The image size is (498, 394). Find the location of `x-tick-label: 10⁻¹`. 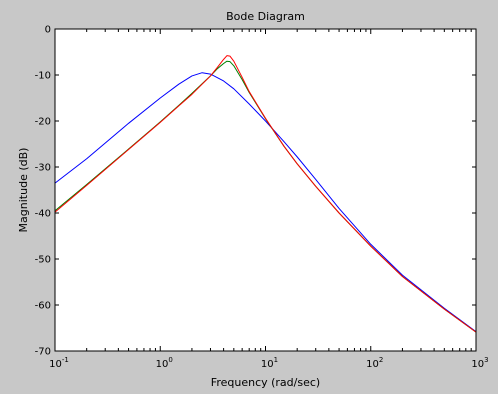

x-tick-label: 10⁻¹ is located at coordinates (59, 363).